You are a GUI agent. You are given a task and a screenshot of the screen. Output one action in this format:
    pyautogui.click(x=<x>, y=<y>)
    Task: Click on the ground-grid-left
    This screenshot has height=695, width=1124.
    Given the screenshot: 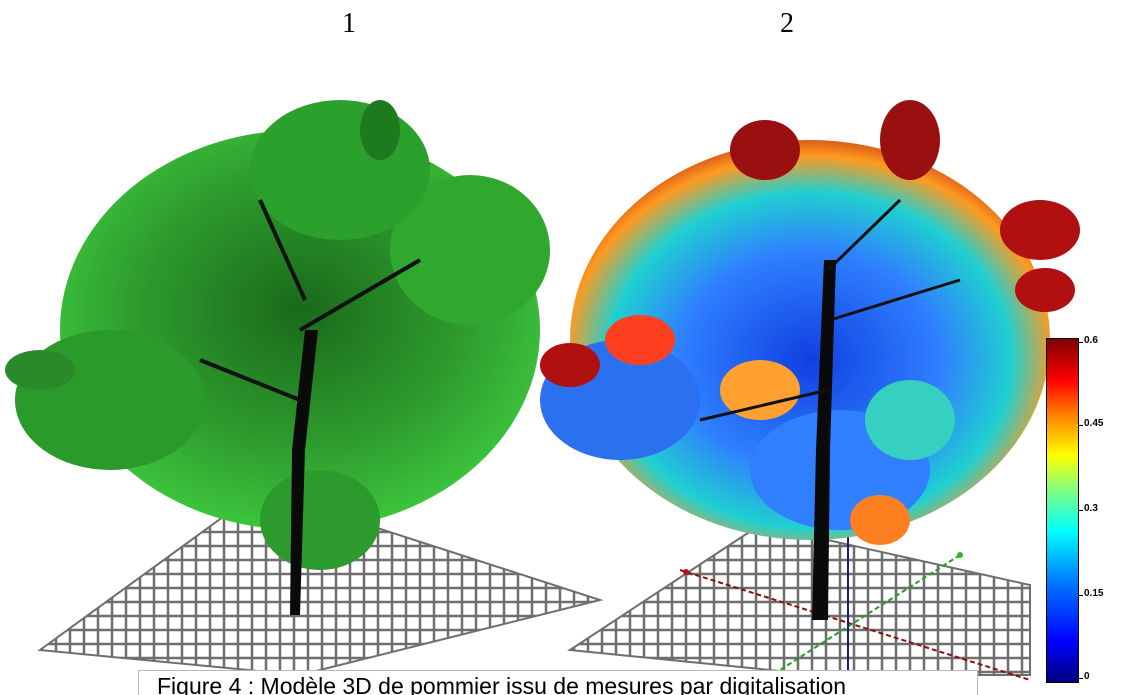 What is the action you would take?
    pyautogui.click(x=320, y=582)
    